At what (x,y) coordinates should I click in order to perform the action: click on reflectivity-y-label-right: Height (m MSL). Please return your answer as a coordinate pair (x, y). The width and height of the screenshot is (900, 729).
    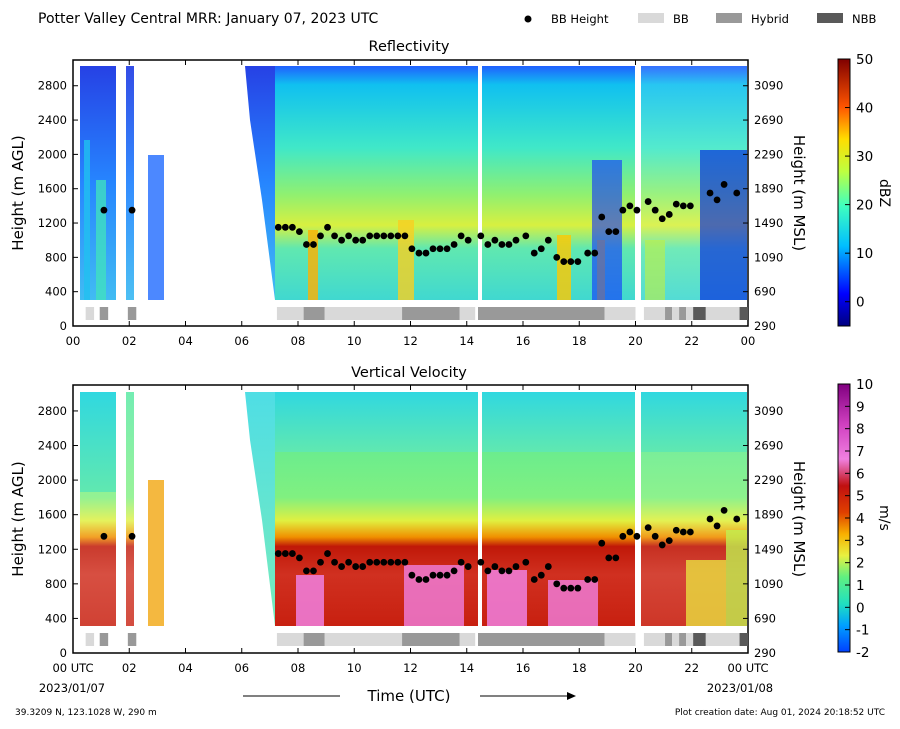
    Looking at the image, I should click on (799, 193).